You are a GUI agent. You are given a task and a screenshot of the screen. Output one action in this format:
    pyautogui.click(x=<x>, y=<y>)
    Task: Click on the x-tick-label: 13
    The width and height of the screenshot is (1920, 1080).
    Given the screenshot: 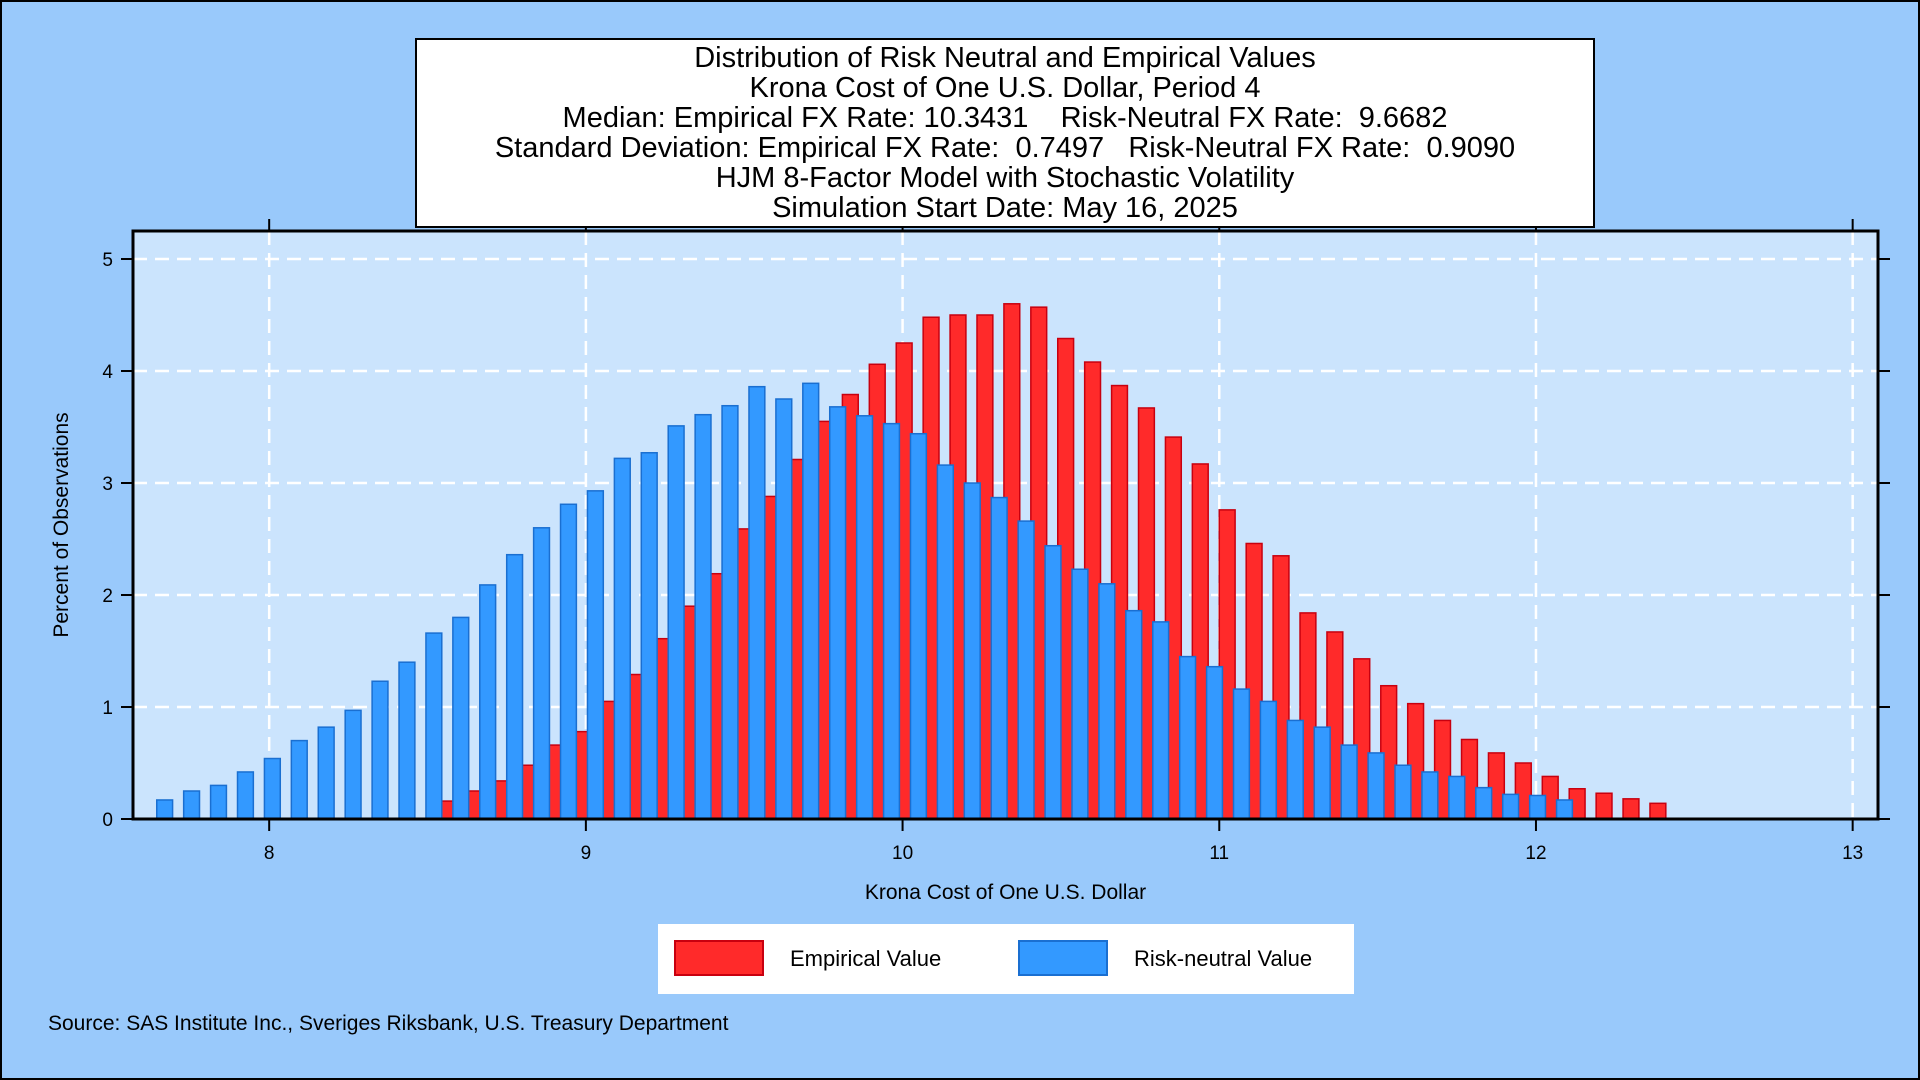 What is the action you would take?
    pyautogui.click(x=1852, y=853)
    